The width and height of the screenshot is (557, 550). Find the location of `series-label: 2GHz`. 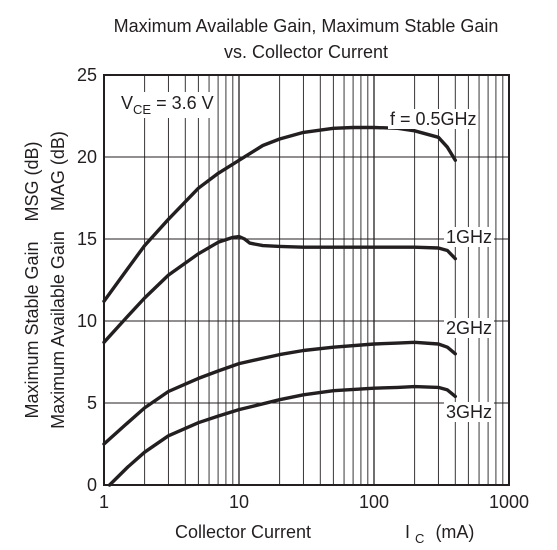

series-label: 2GHz is located at coordinates (469, 328).